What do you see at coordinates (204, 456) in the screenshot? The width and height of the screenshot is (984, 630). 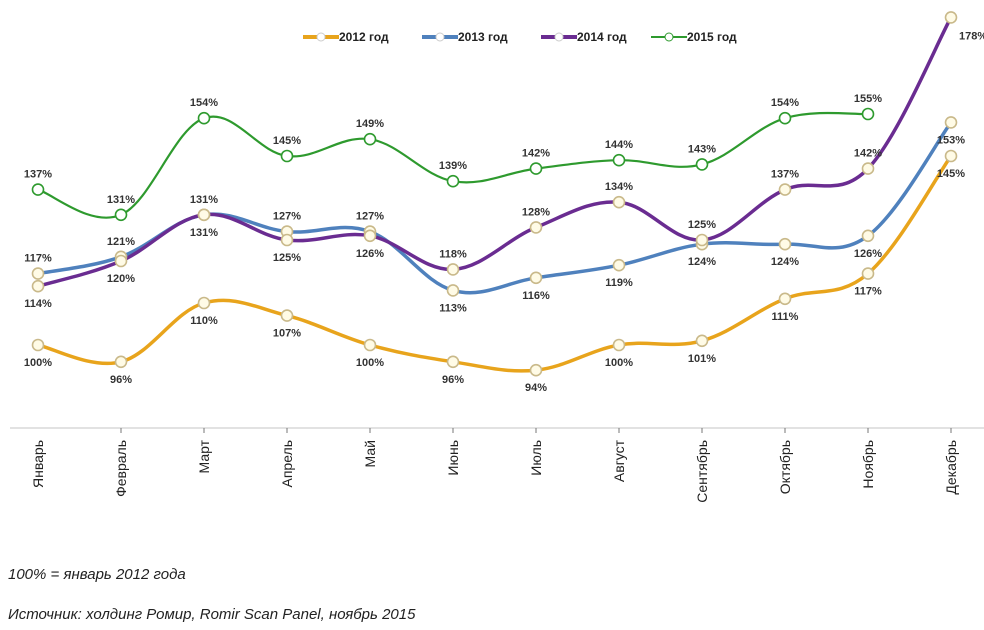 I see `x-tick-label: Март` at bounding box center [204, 456].